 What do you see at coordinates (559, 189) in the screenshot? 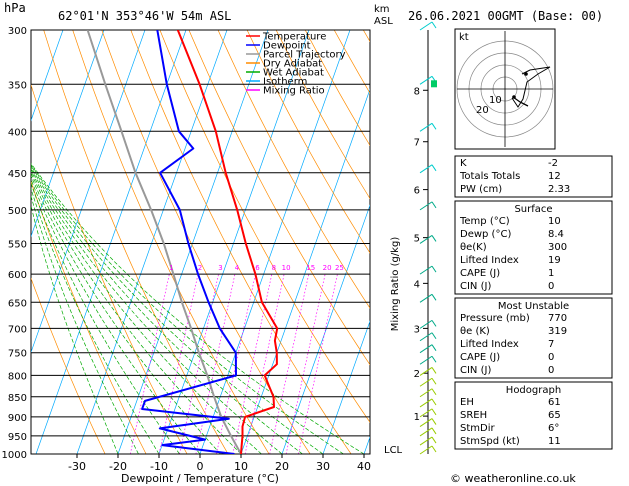
I see `index-row-value: 2.33` at bounding box center [559, 189].